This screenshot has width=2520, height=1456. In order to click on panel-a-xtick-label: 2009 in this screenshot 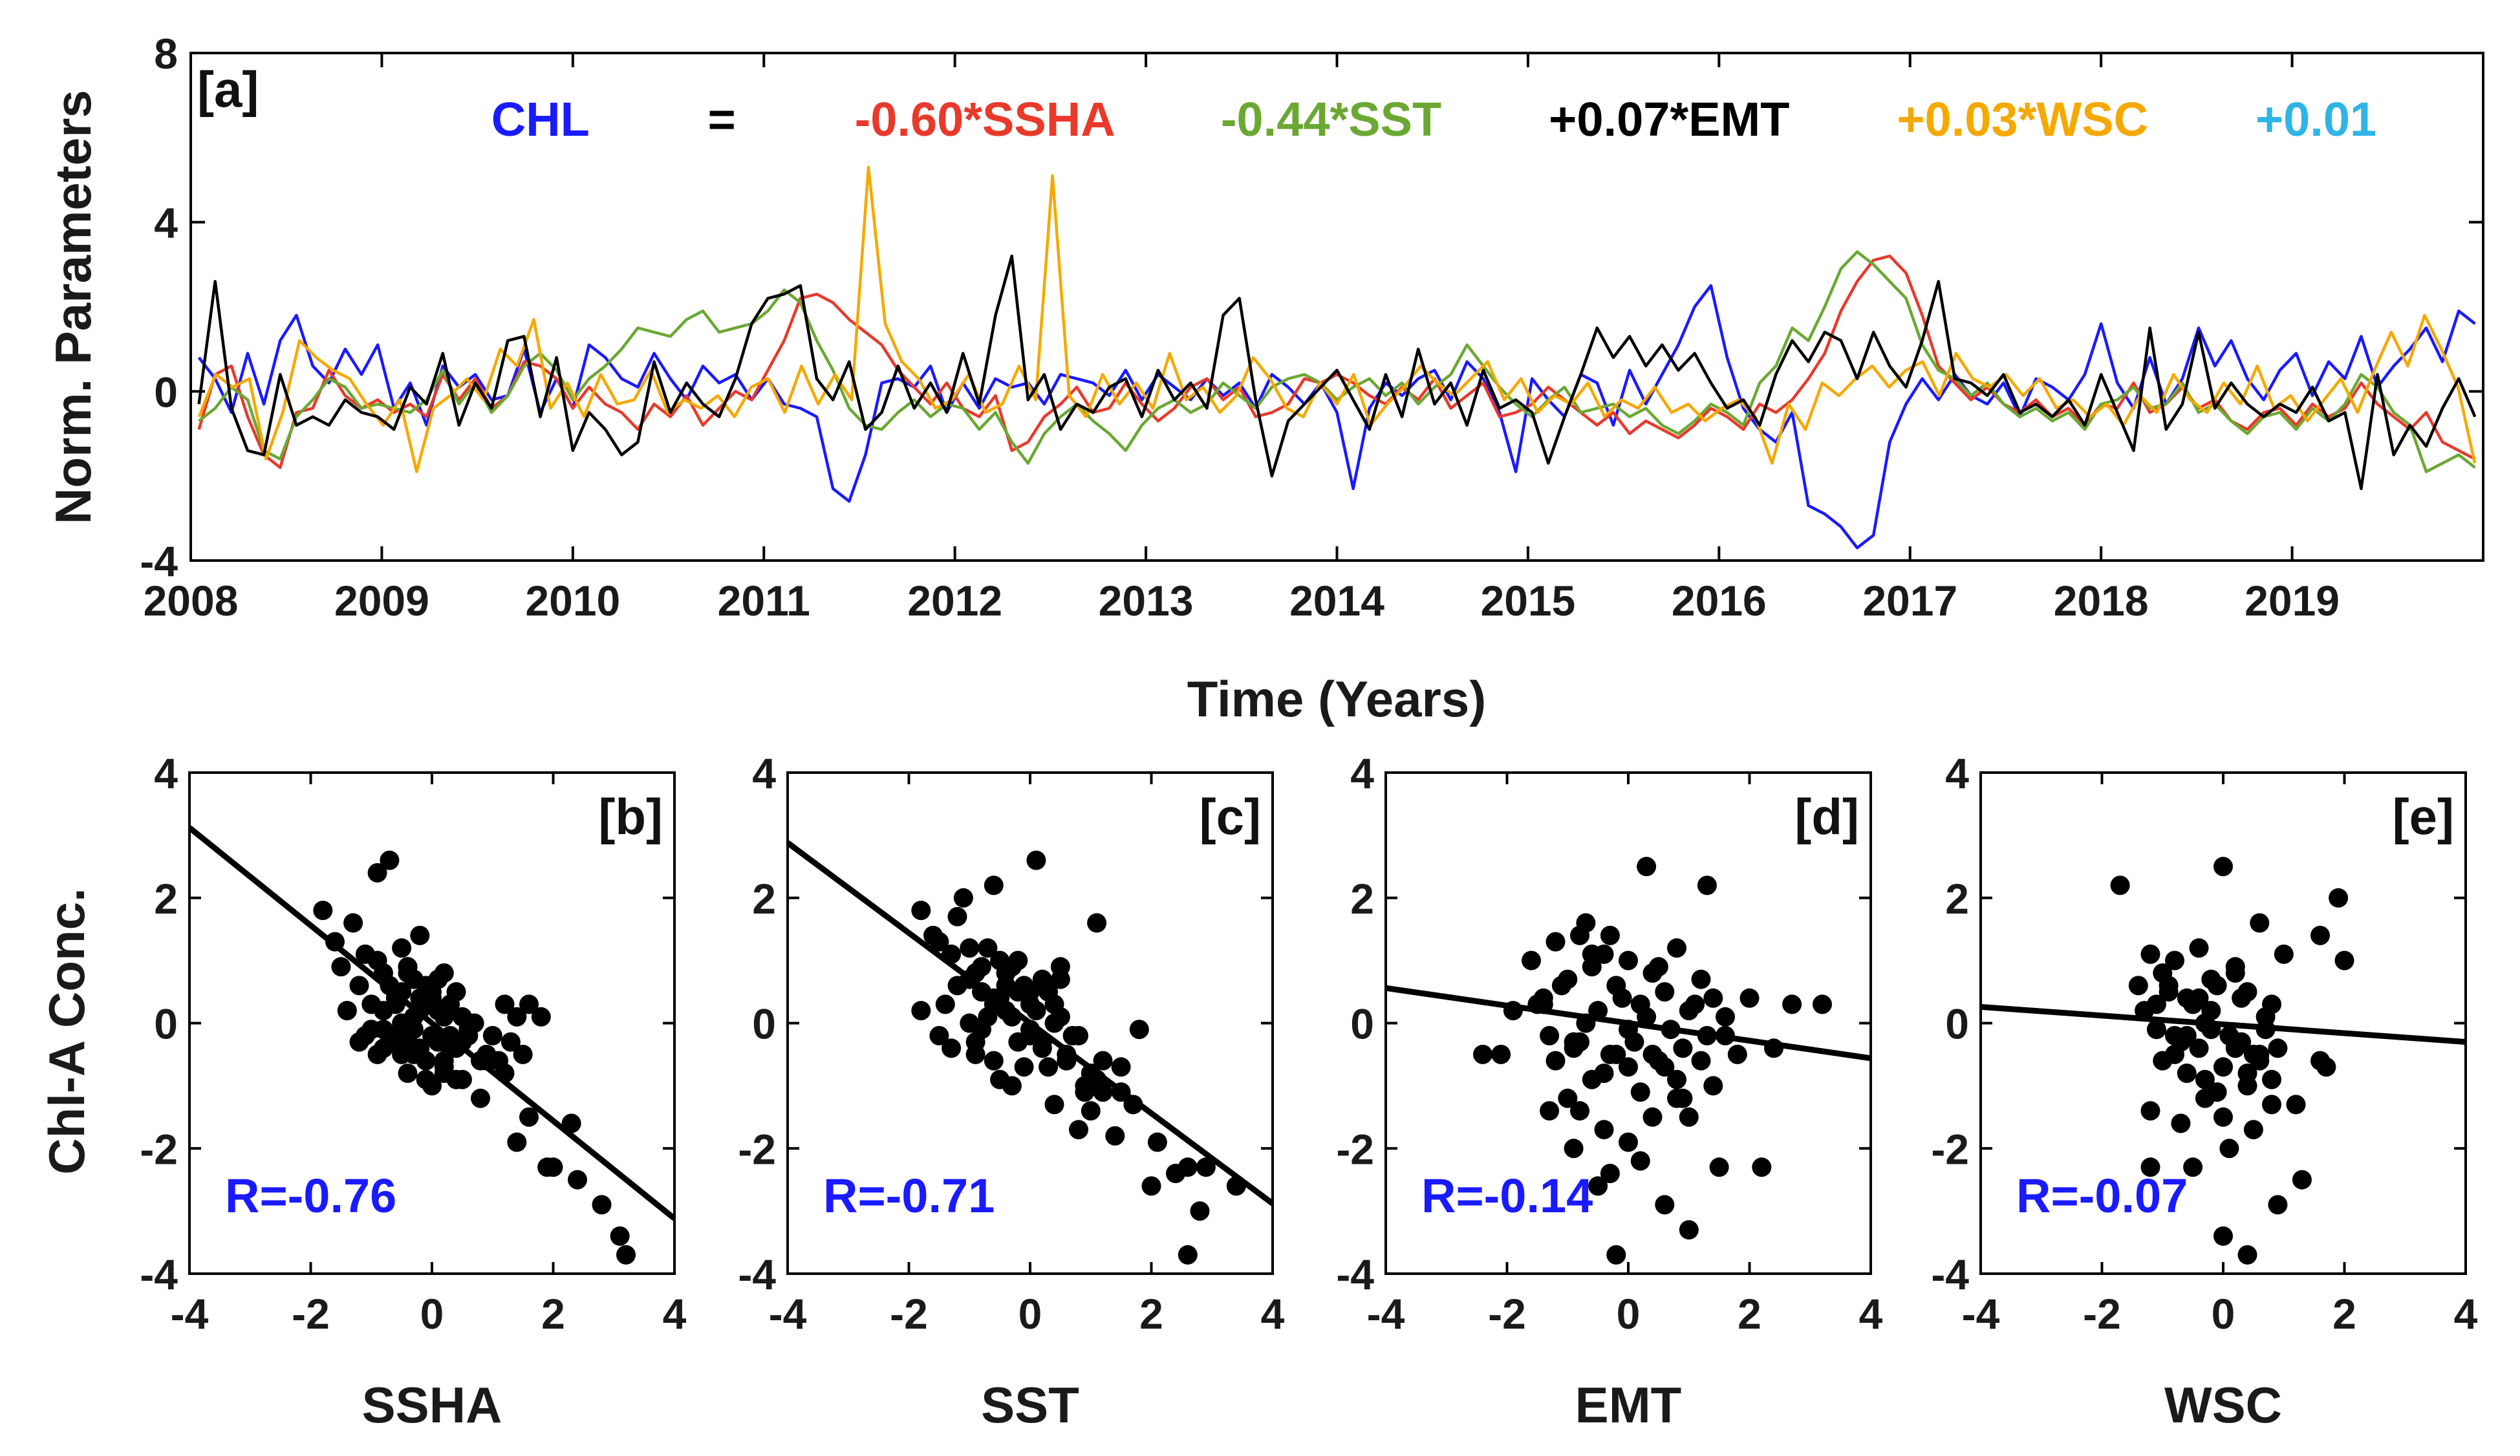, I will do `click(381, 601)`.